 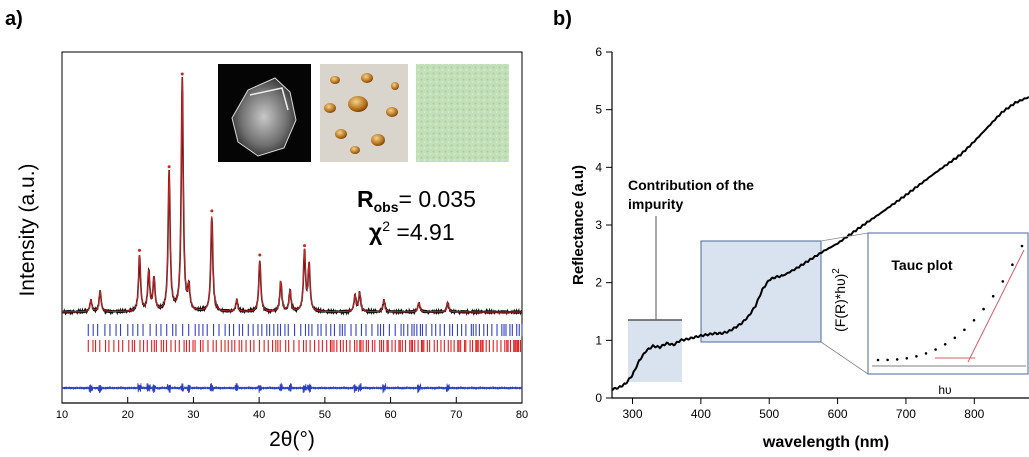 What do you see at coordinates (844, 237) in the screenshot?
I see `zoom-connector-top` at bounding box center [844, 237].